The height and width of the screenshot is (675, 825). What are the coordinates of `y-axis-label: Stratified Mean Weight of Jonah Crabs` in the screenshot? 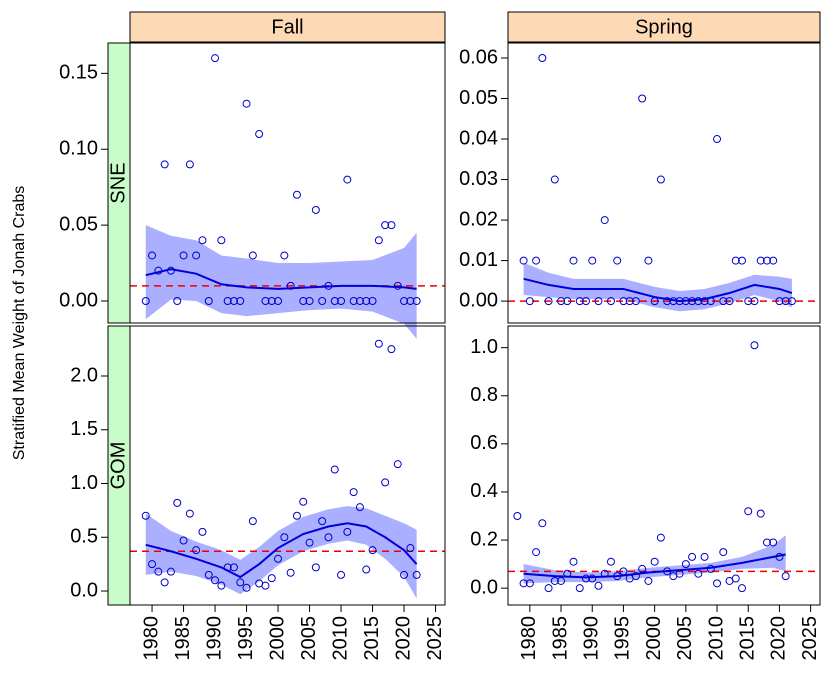 It's located at (19, 323).